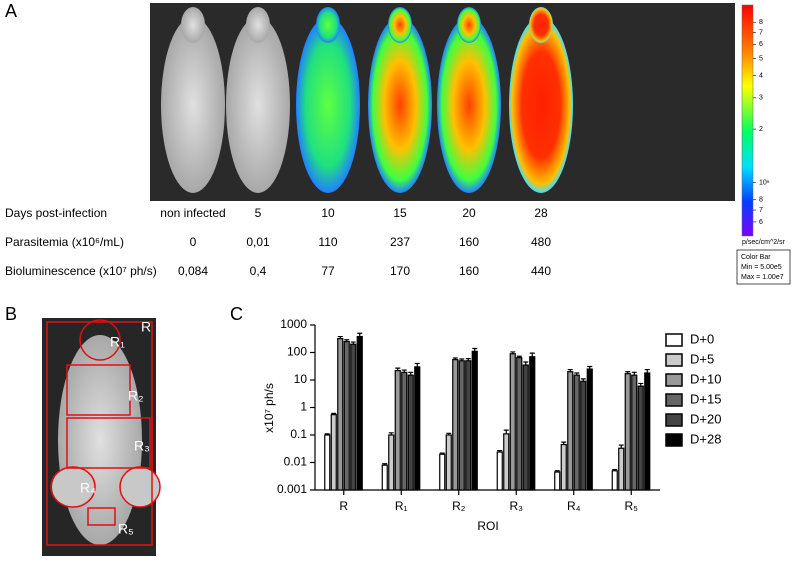 Image resolution: width=794 pixels, height=565 pixels. Describe the element at coordinates (328, 271) in the screenshot. I see `table-cell: 77` at that location.